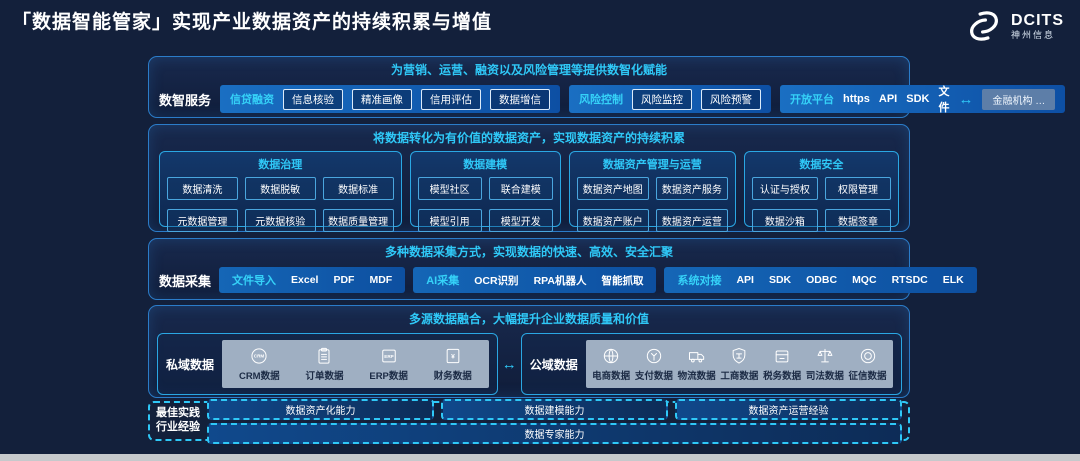 The image size is (1080, 461). Describe the element at coordinates (784, 220) in the screenshot. I see `item-data-sandbox: 数据沙箱` at that location.